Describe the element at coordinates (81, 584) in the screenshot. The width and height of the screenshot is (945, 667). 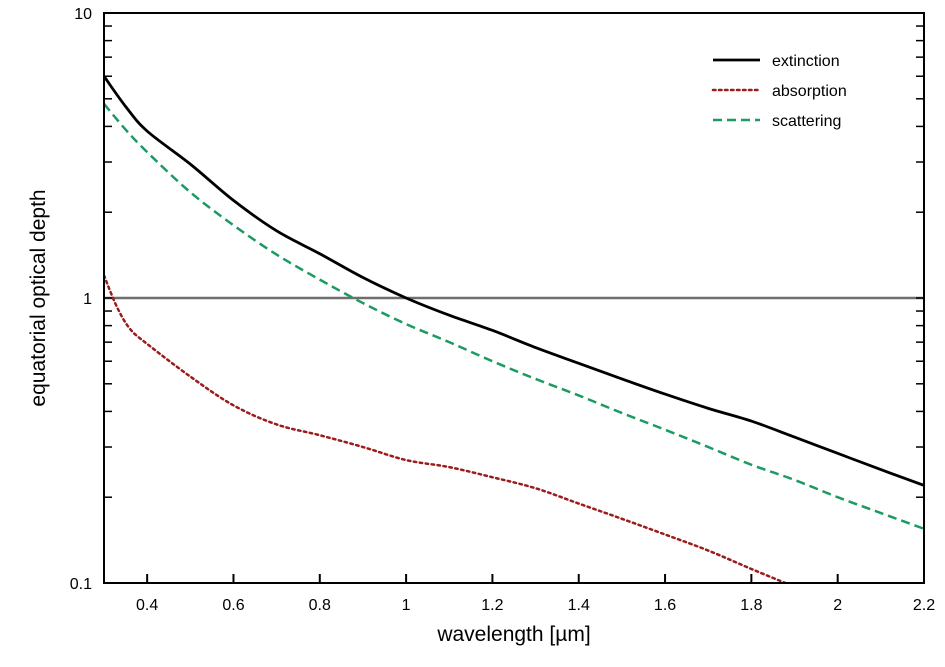
I see `y-tick-label: 0.1` at that location.